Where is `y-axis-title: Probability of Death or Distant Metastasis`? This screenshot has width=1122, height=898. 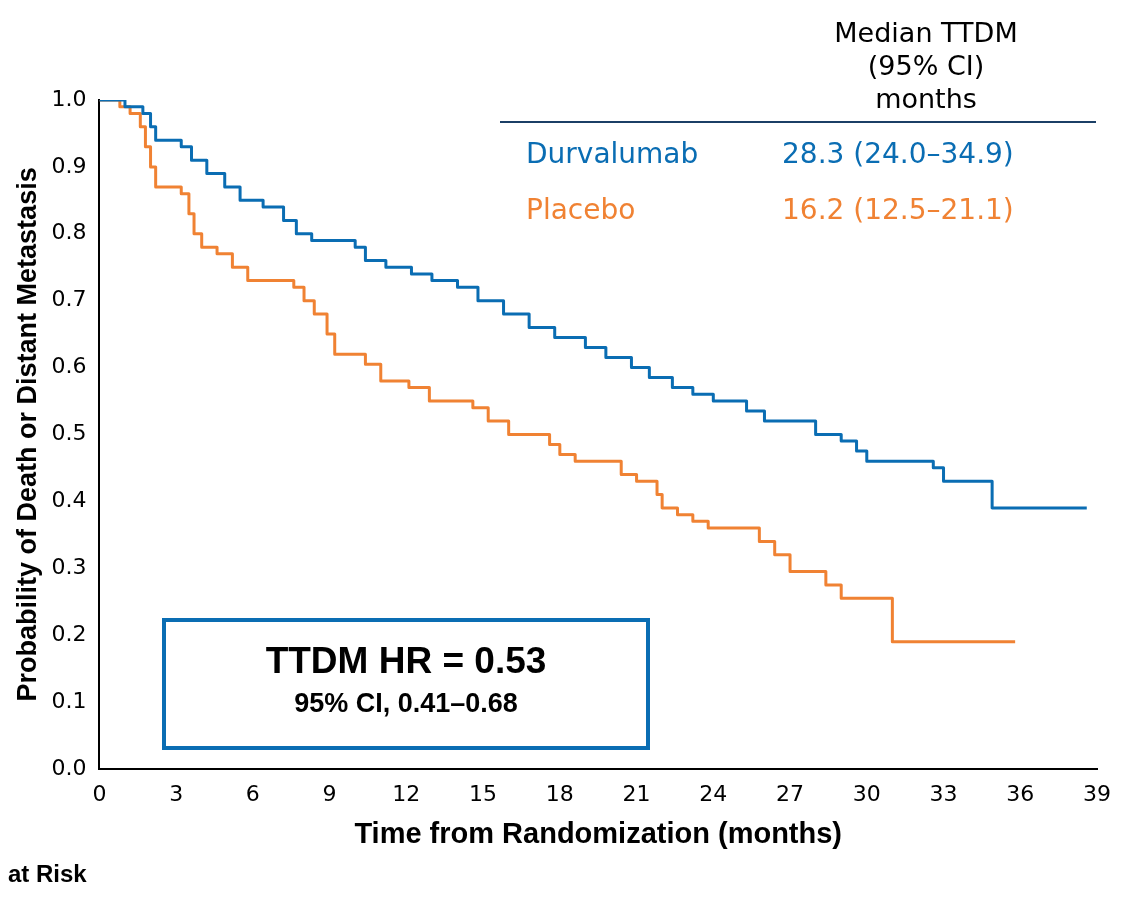 y-axis-title: Probability of Death or Distant Metastasis is located at coordinates (26, 434).